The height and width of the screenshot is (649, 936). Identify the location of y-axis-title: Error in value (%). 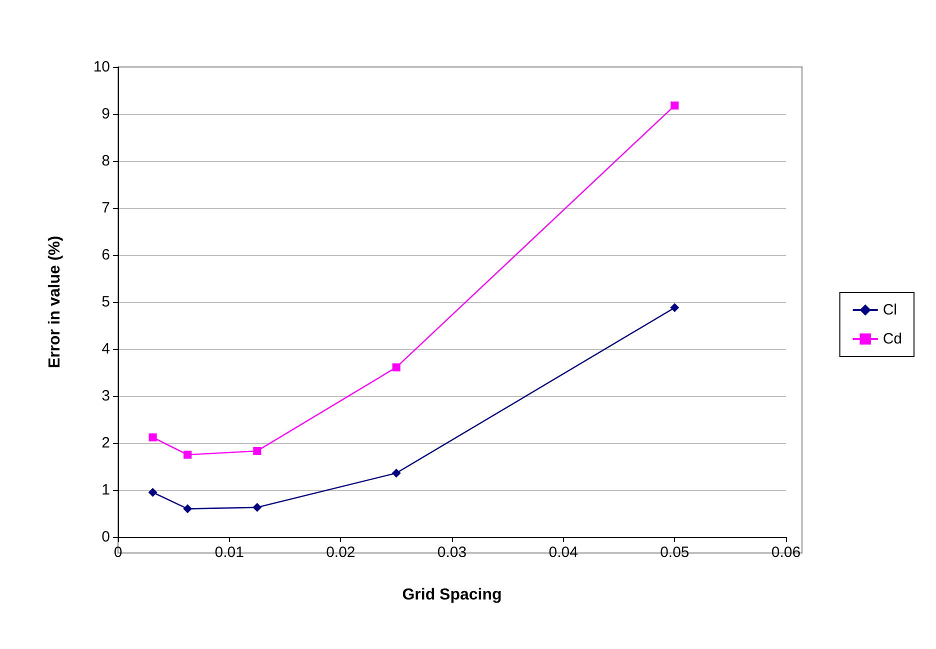
(55, 302).